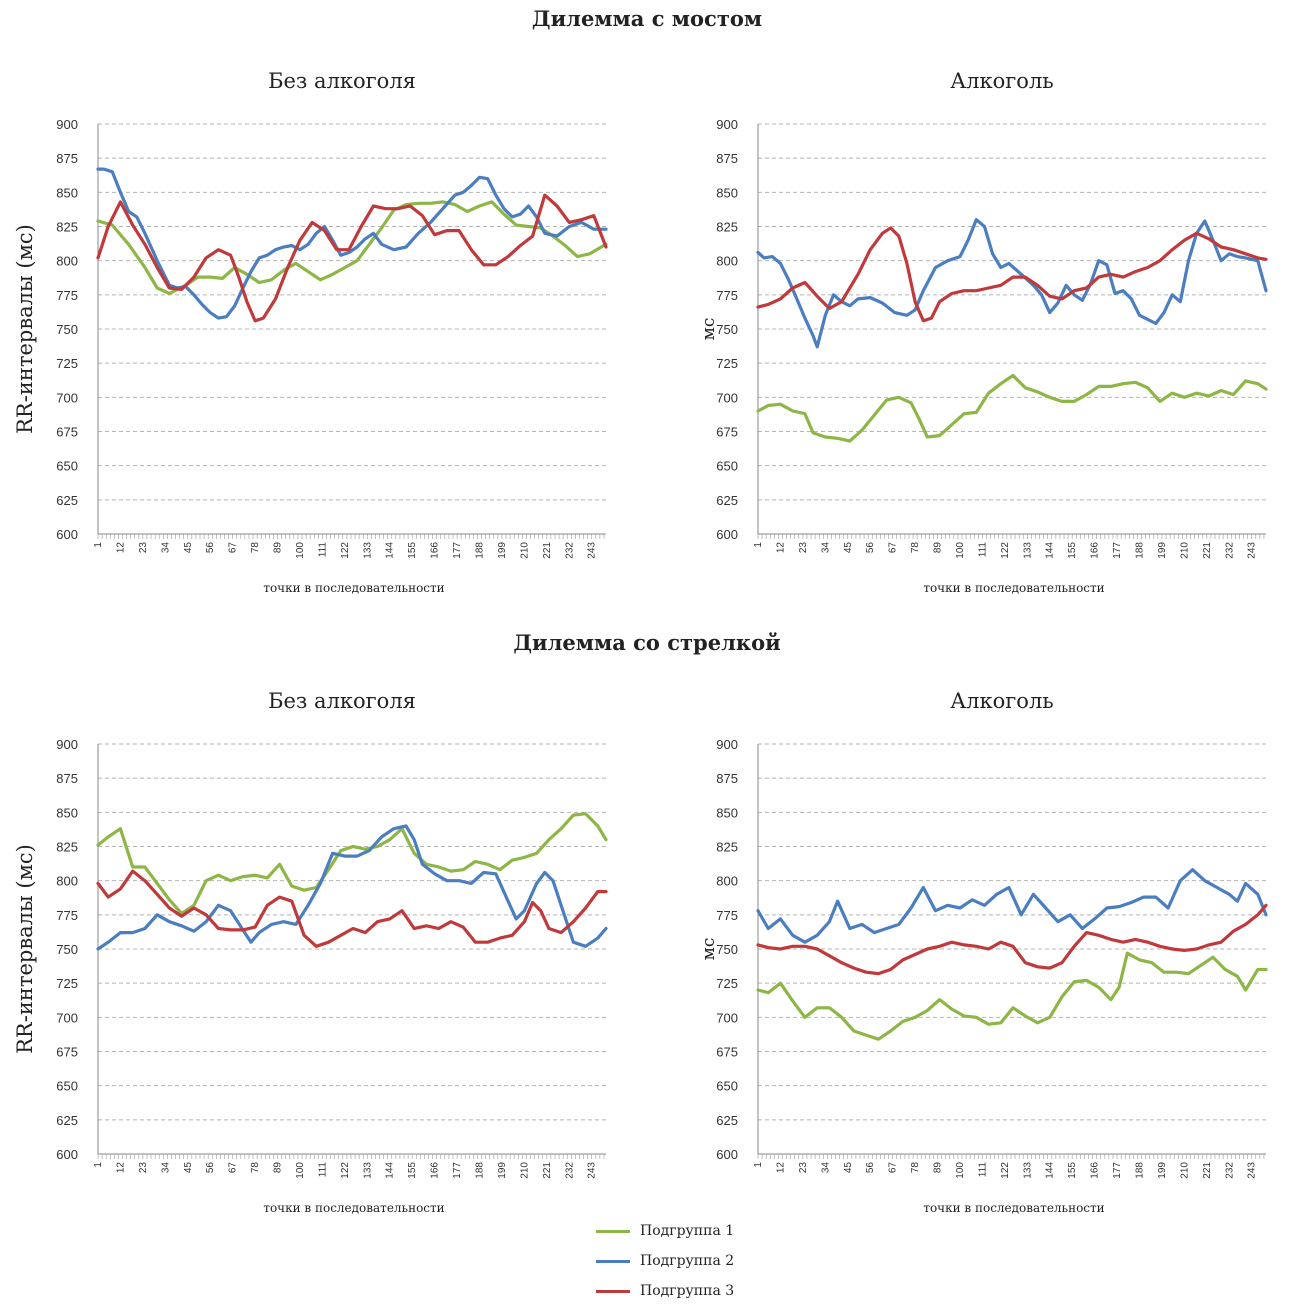  Describe the element at coordinates (758, 545) in the screenshot. I see `x-tick-label: 1` at that location.